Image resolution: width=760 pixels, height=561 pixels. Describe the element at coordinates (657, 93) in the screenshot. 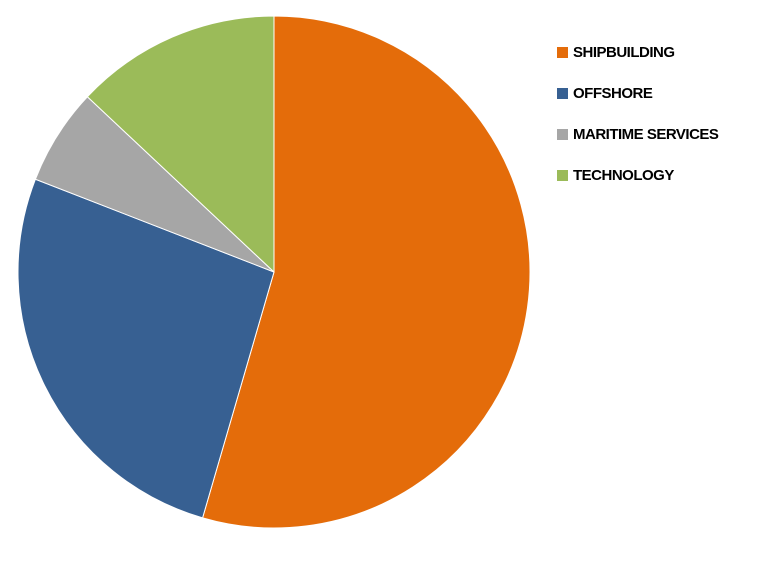

I see `legend-item-offshore: OFFSHORE` at that location.